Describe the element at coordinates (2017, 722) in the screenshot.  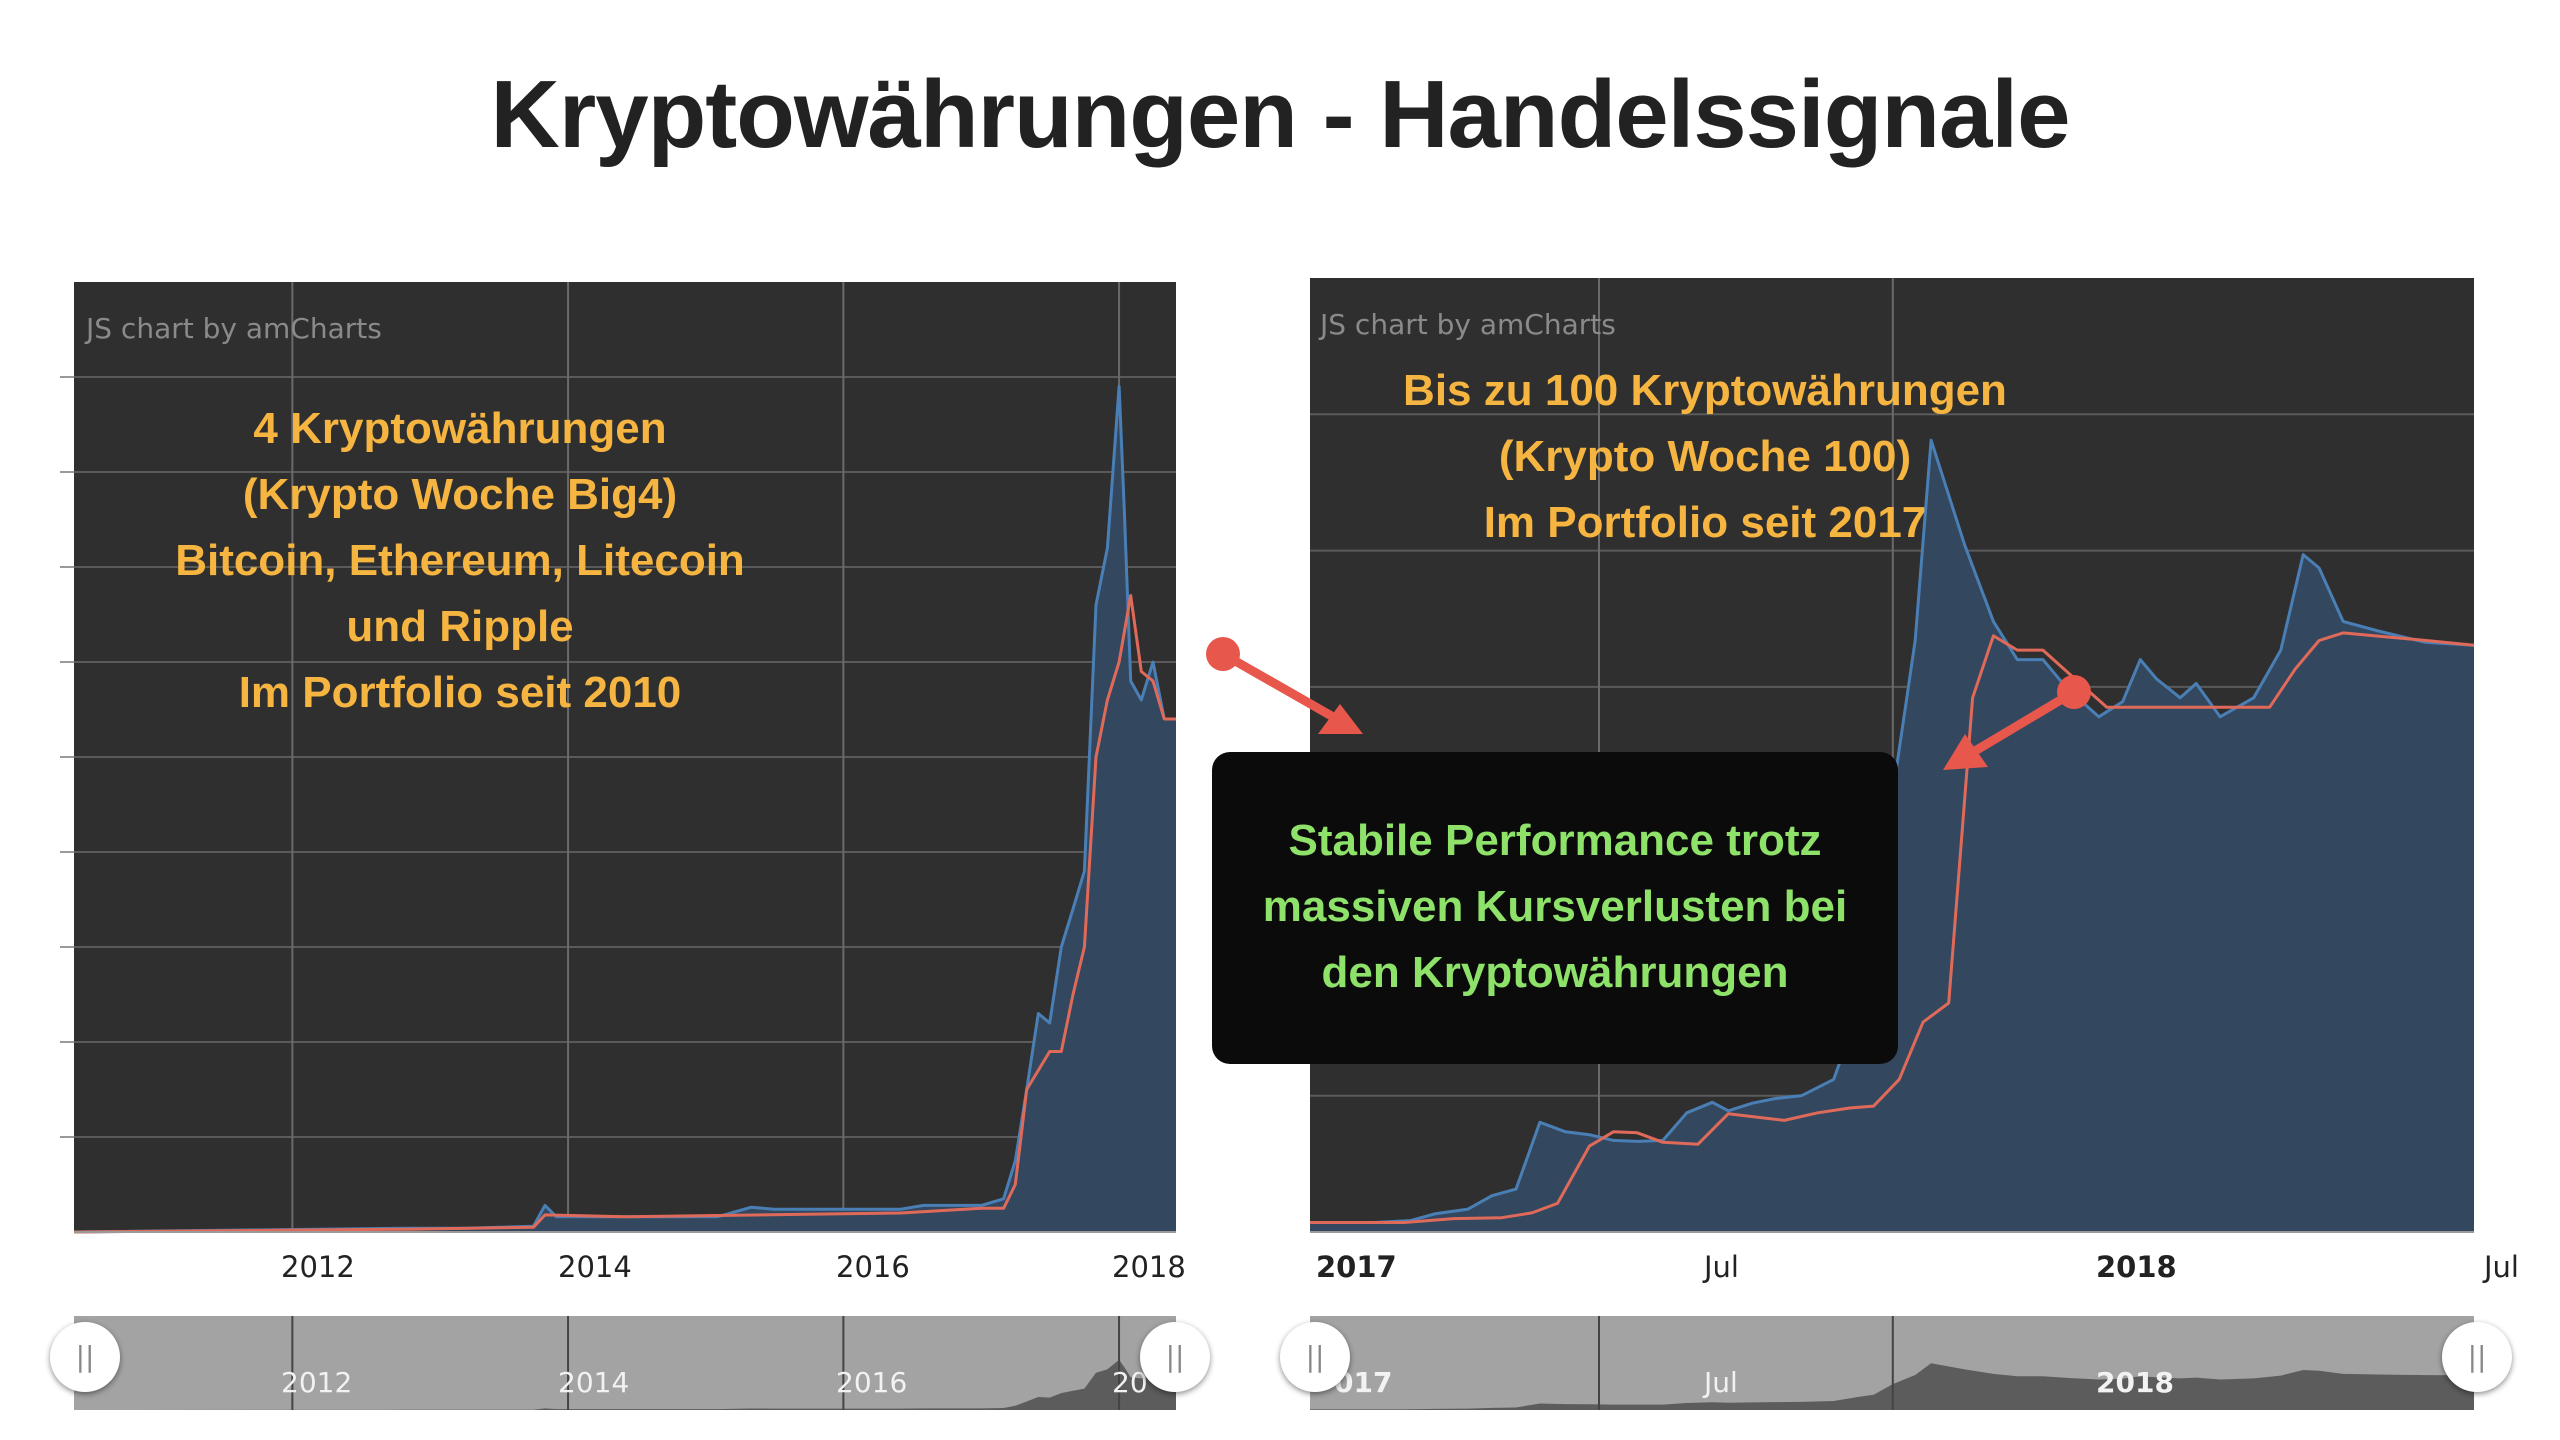
I see `right-arrow` at that location.